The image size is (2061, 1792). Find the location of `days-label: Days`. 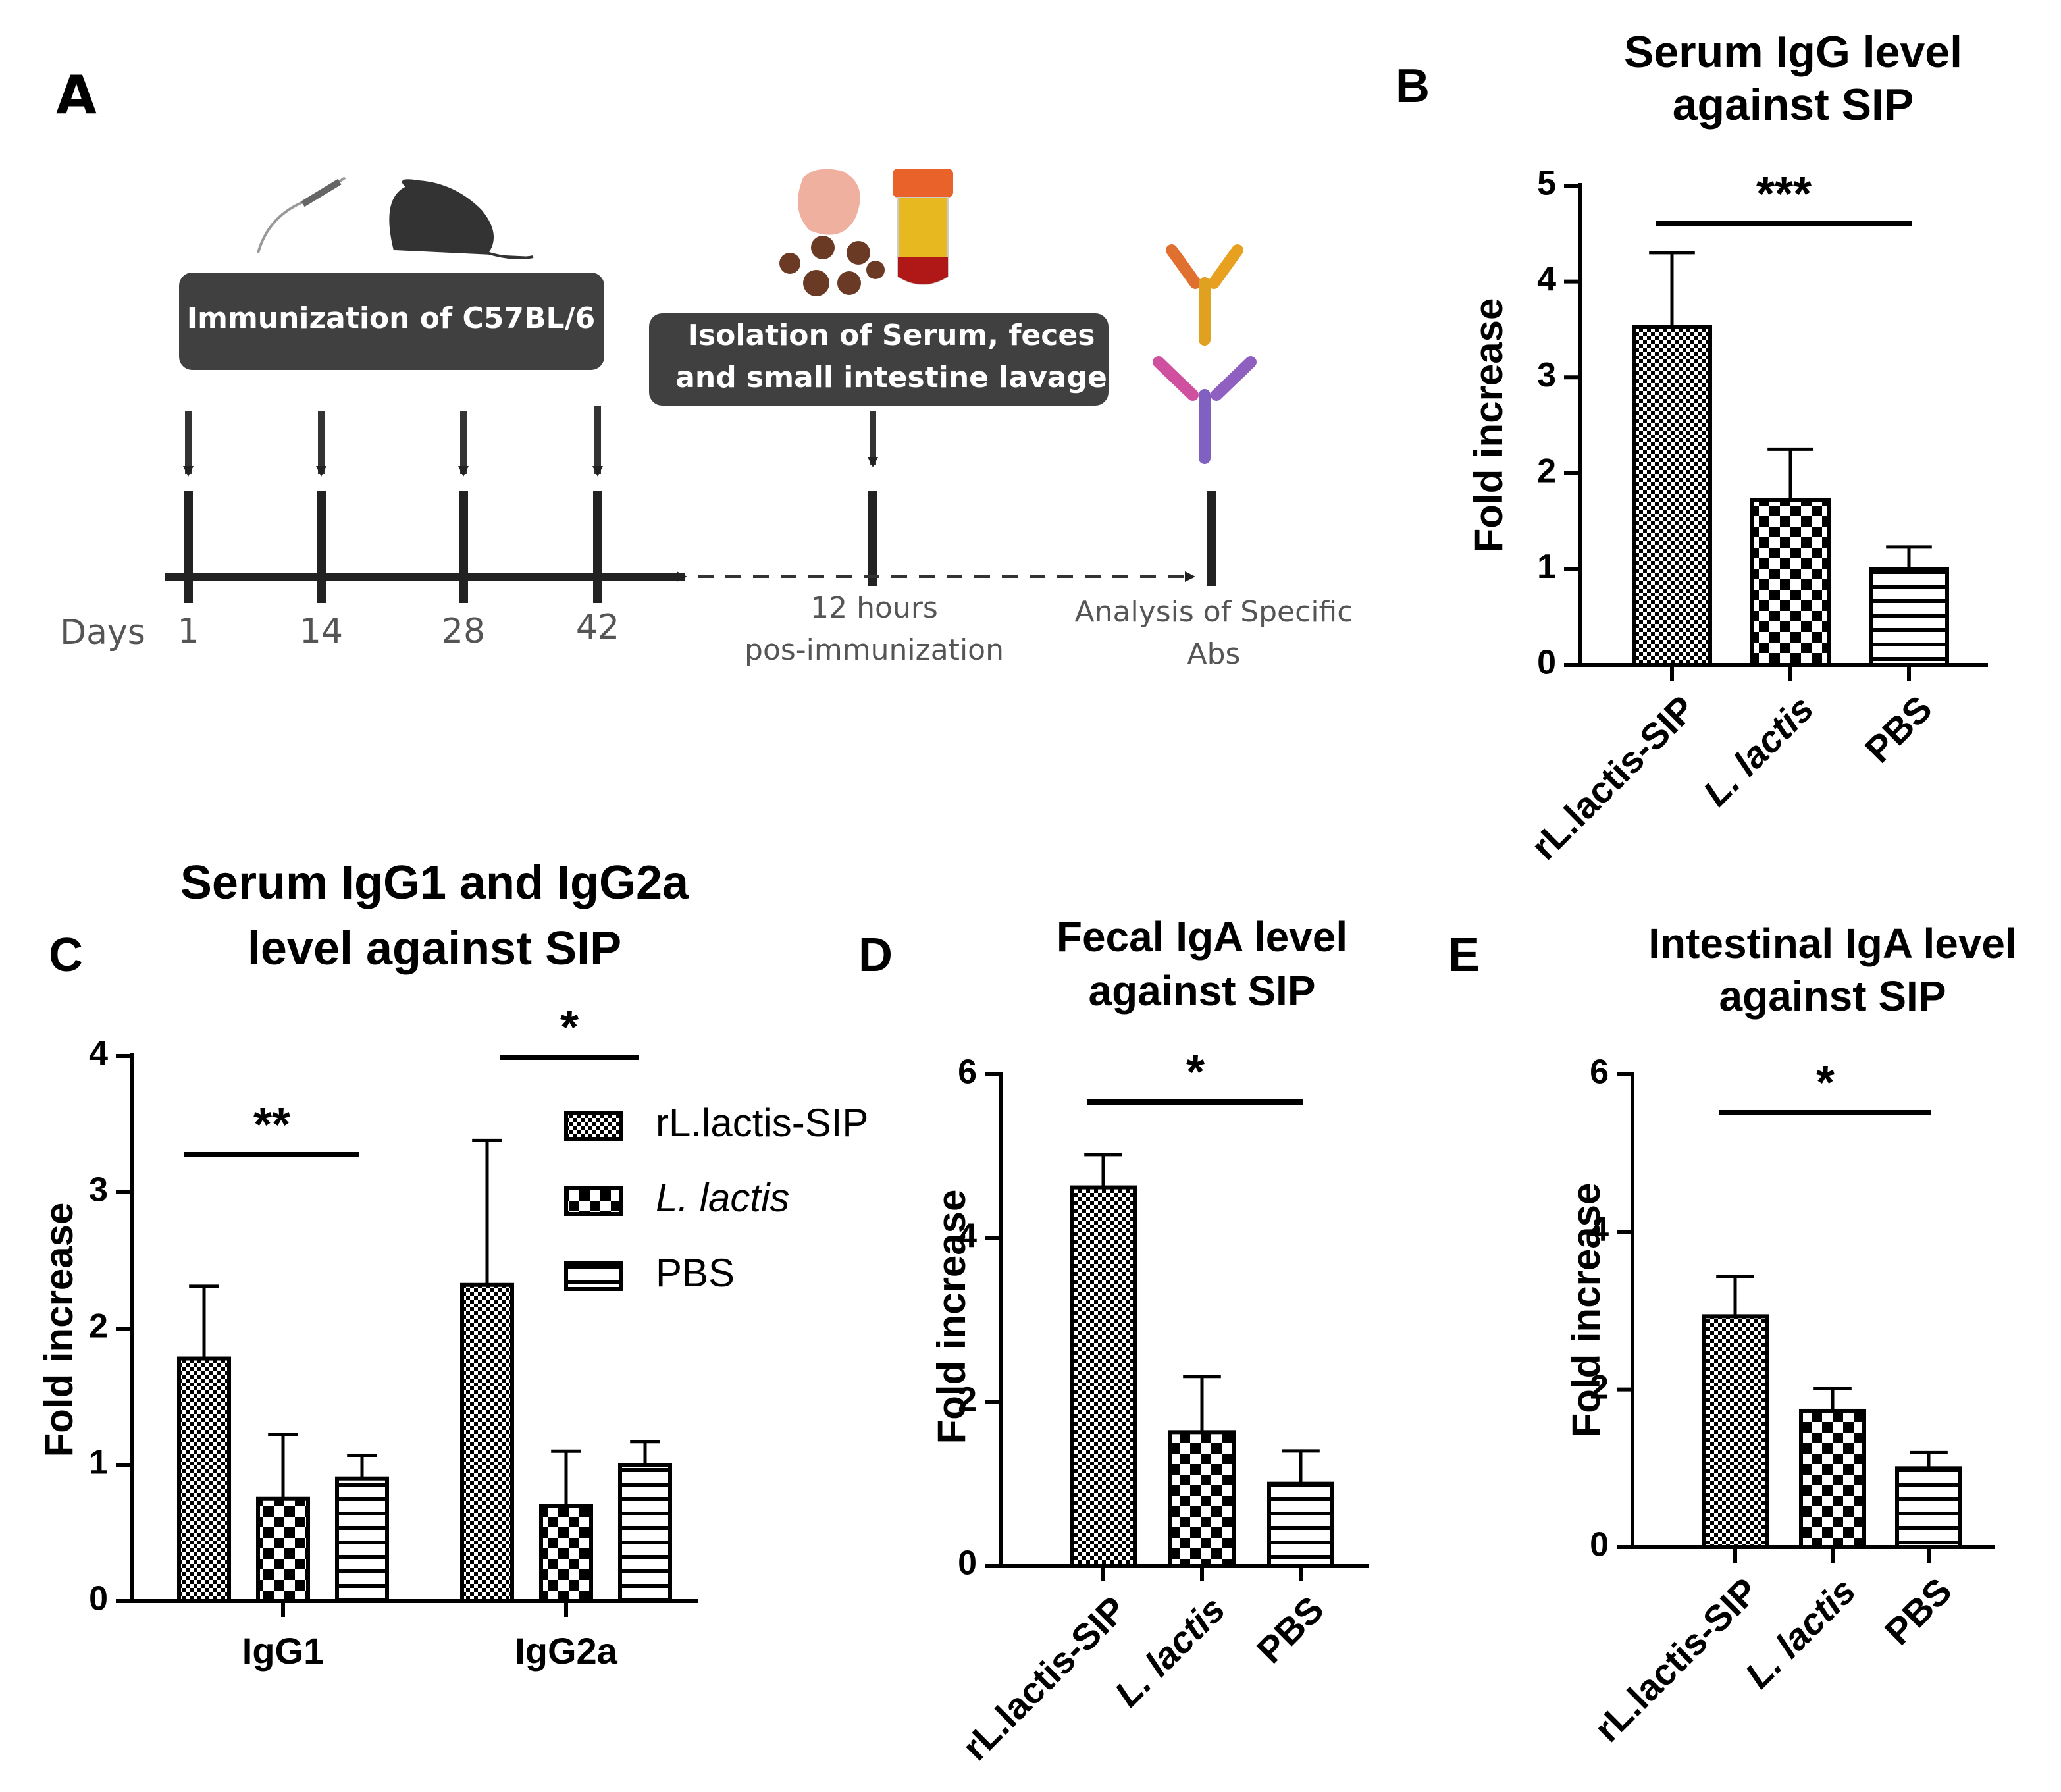

days-label: Days is located at coordinates (102, 632).